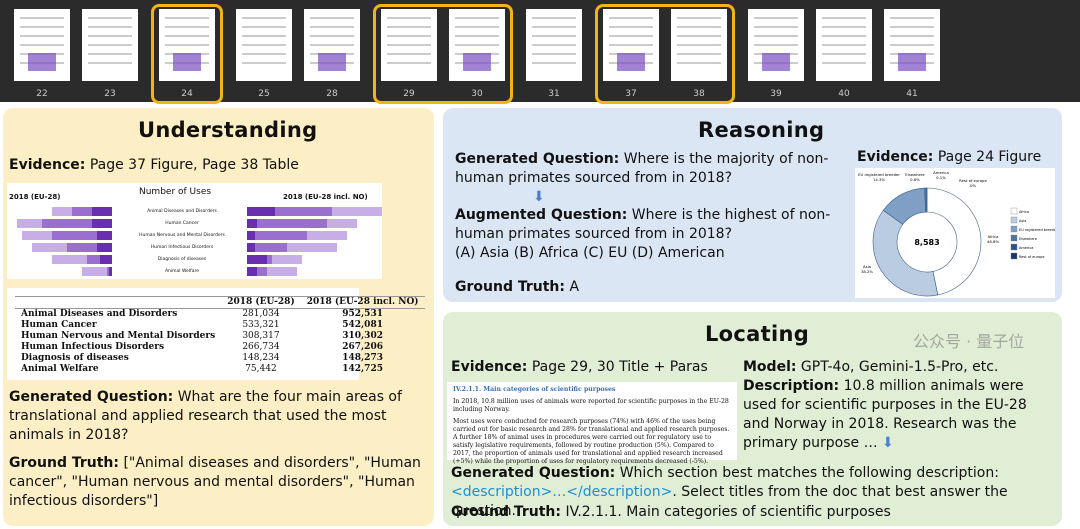 This screenshot has height=529, width=1080. What do you see at coordinates (941, 172) in the screenshot?
I see `slice-label: America` at bounding box center [941, 172].